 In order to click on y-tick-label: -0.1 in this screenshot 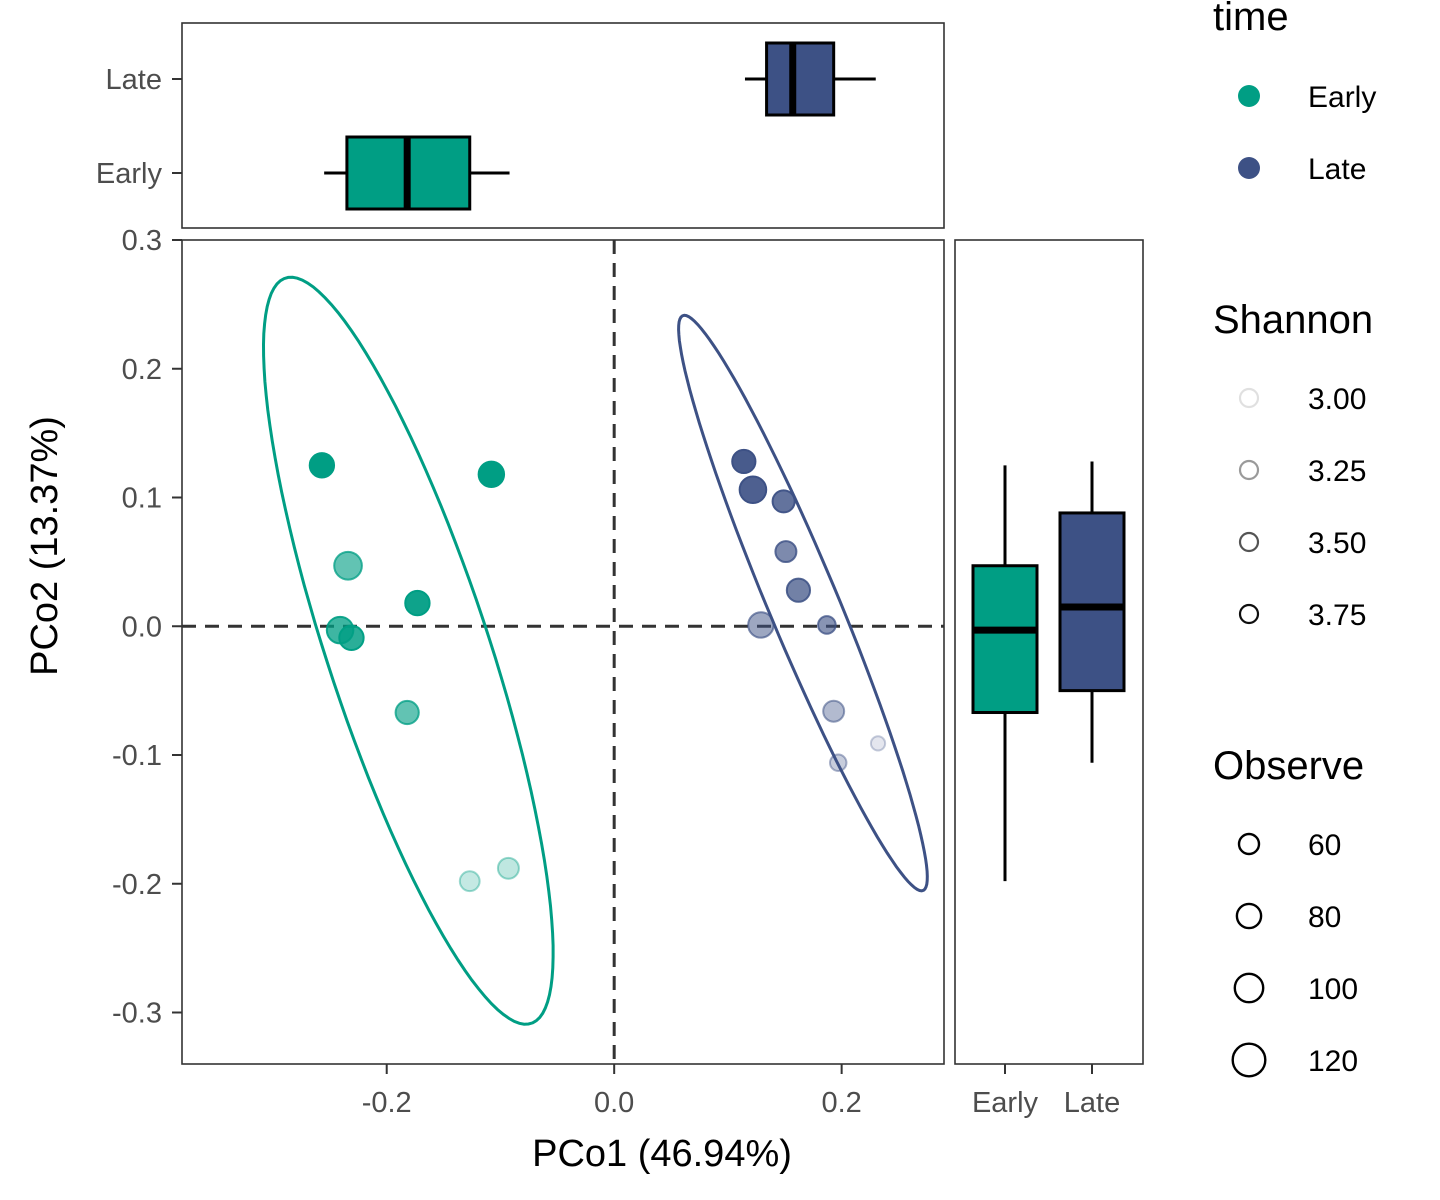, I will do `click(137, 756)`.